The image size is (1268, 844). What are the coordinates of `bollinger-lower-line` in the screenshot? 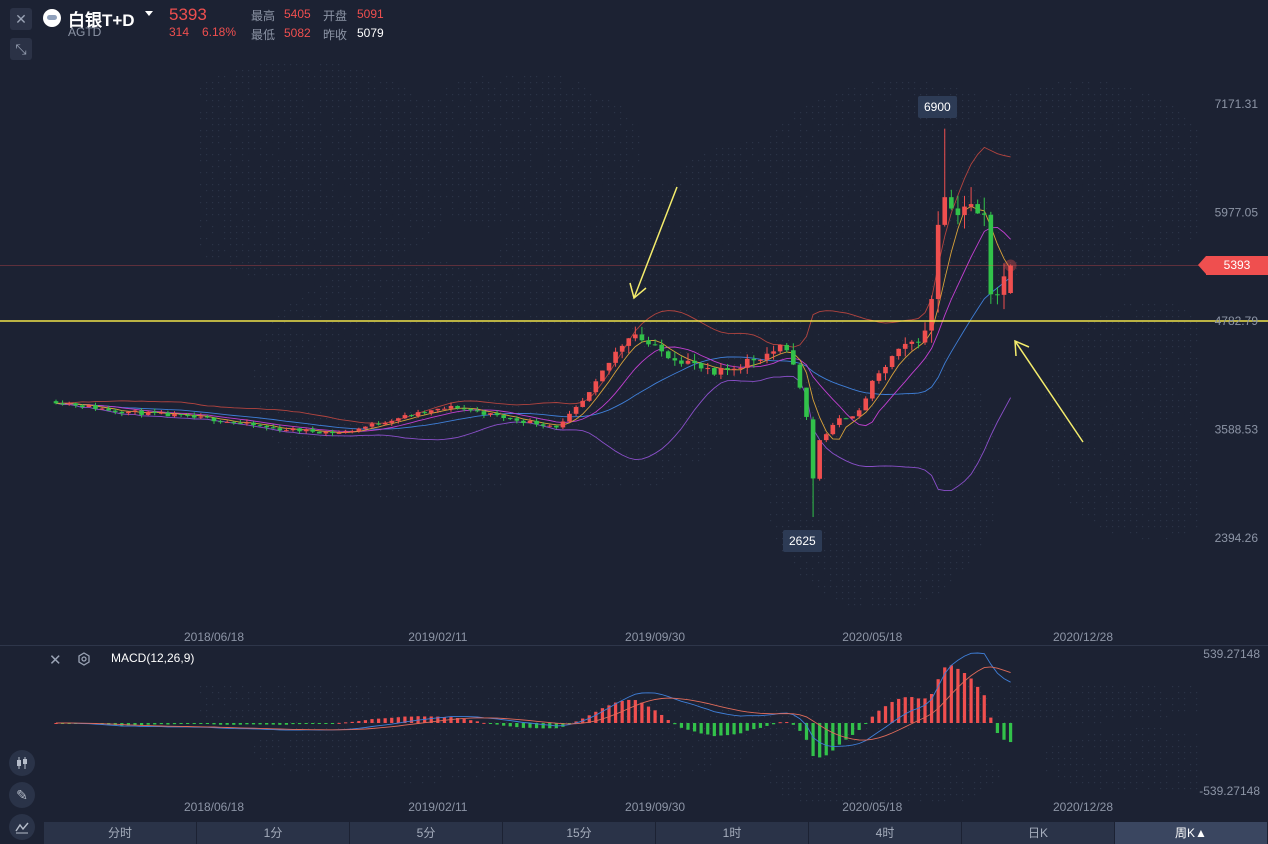 It's located at (533, 433).